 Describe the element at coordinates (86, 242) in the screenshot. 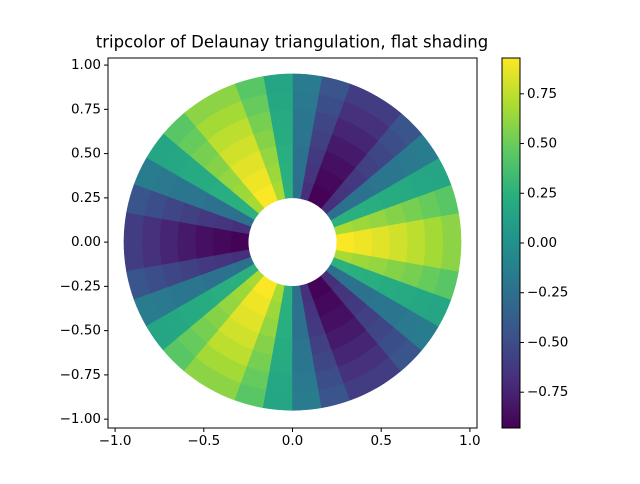

I see `y-tick-label: 0.00` at that location.